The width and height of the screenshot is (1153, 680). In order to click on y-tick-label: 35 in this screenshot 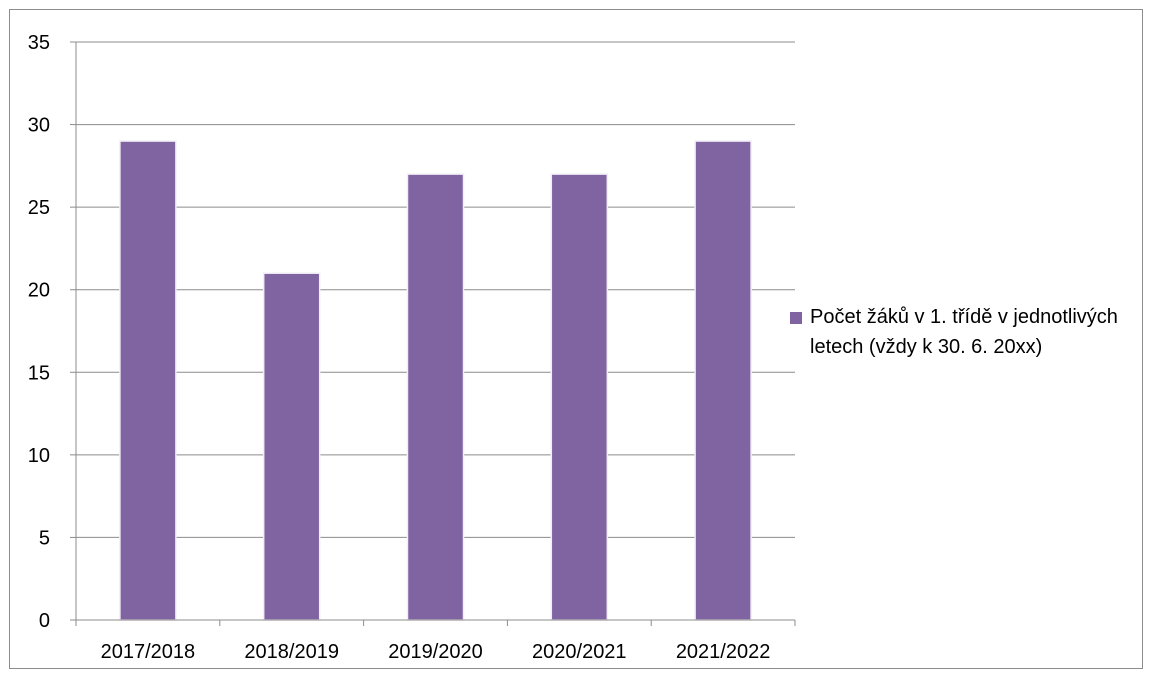, I will do `click(39, 43)`.